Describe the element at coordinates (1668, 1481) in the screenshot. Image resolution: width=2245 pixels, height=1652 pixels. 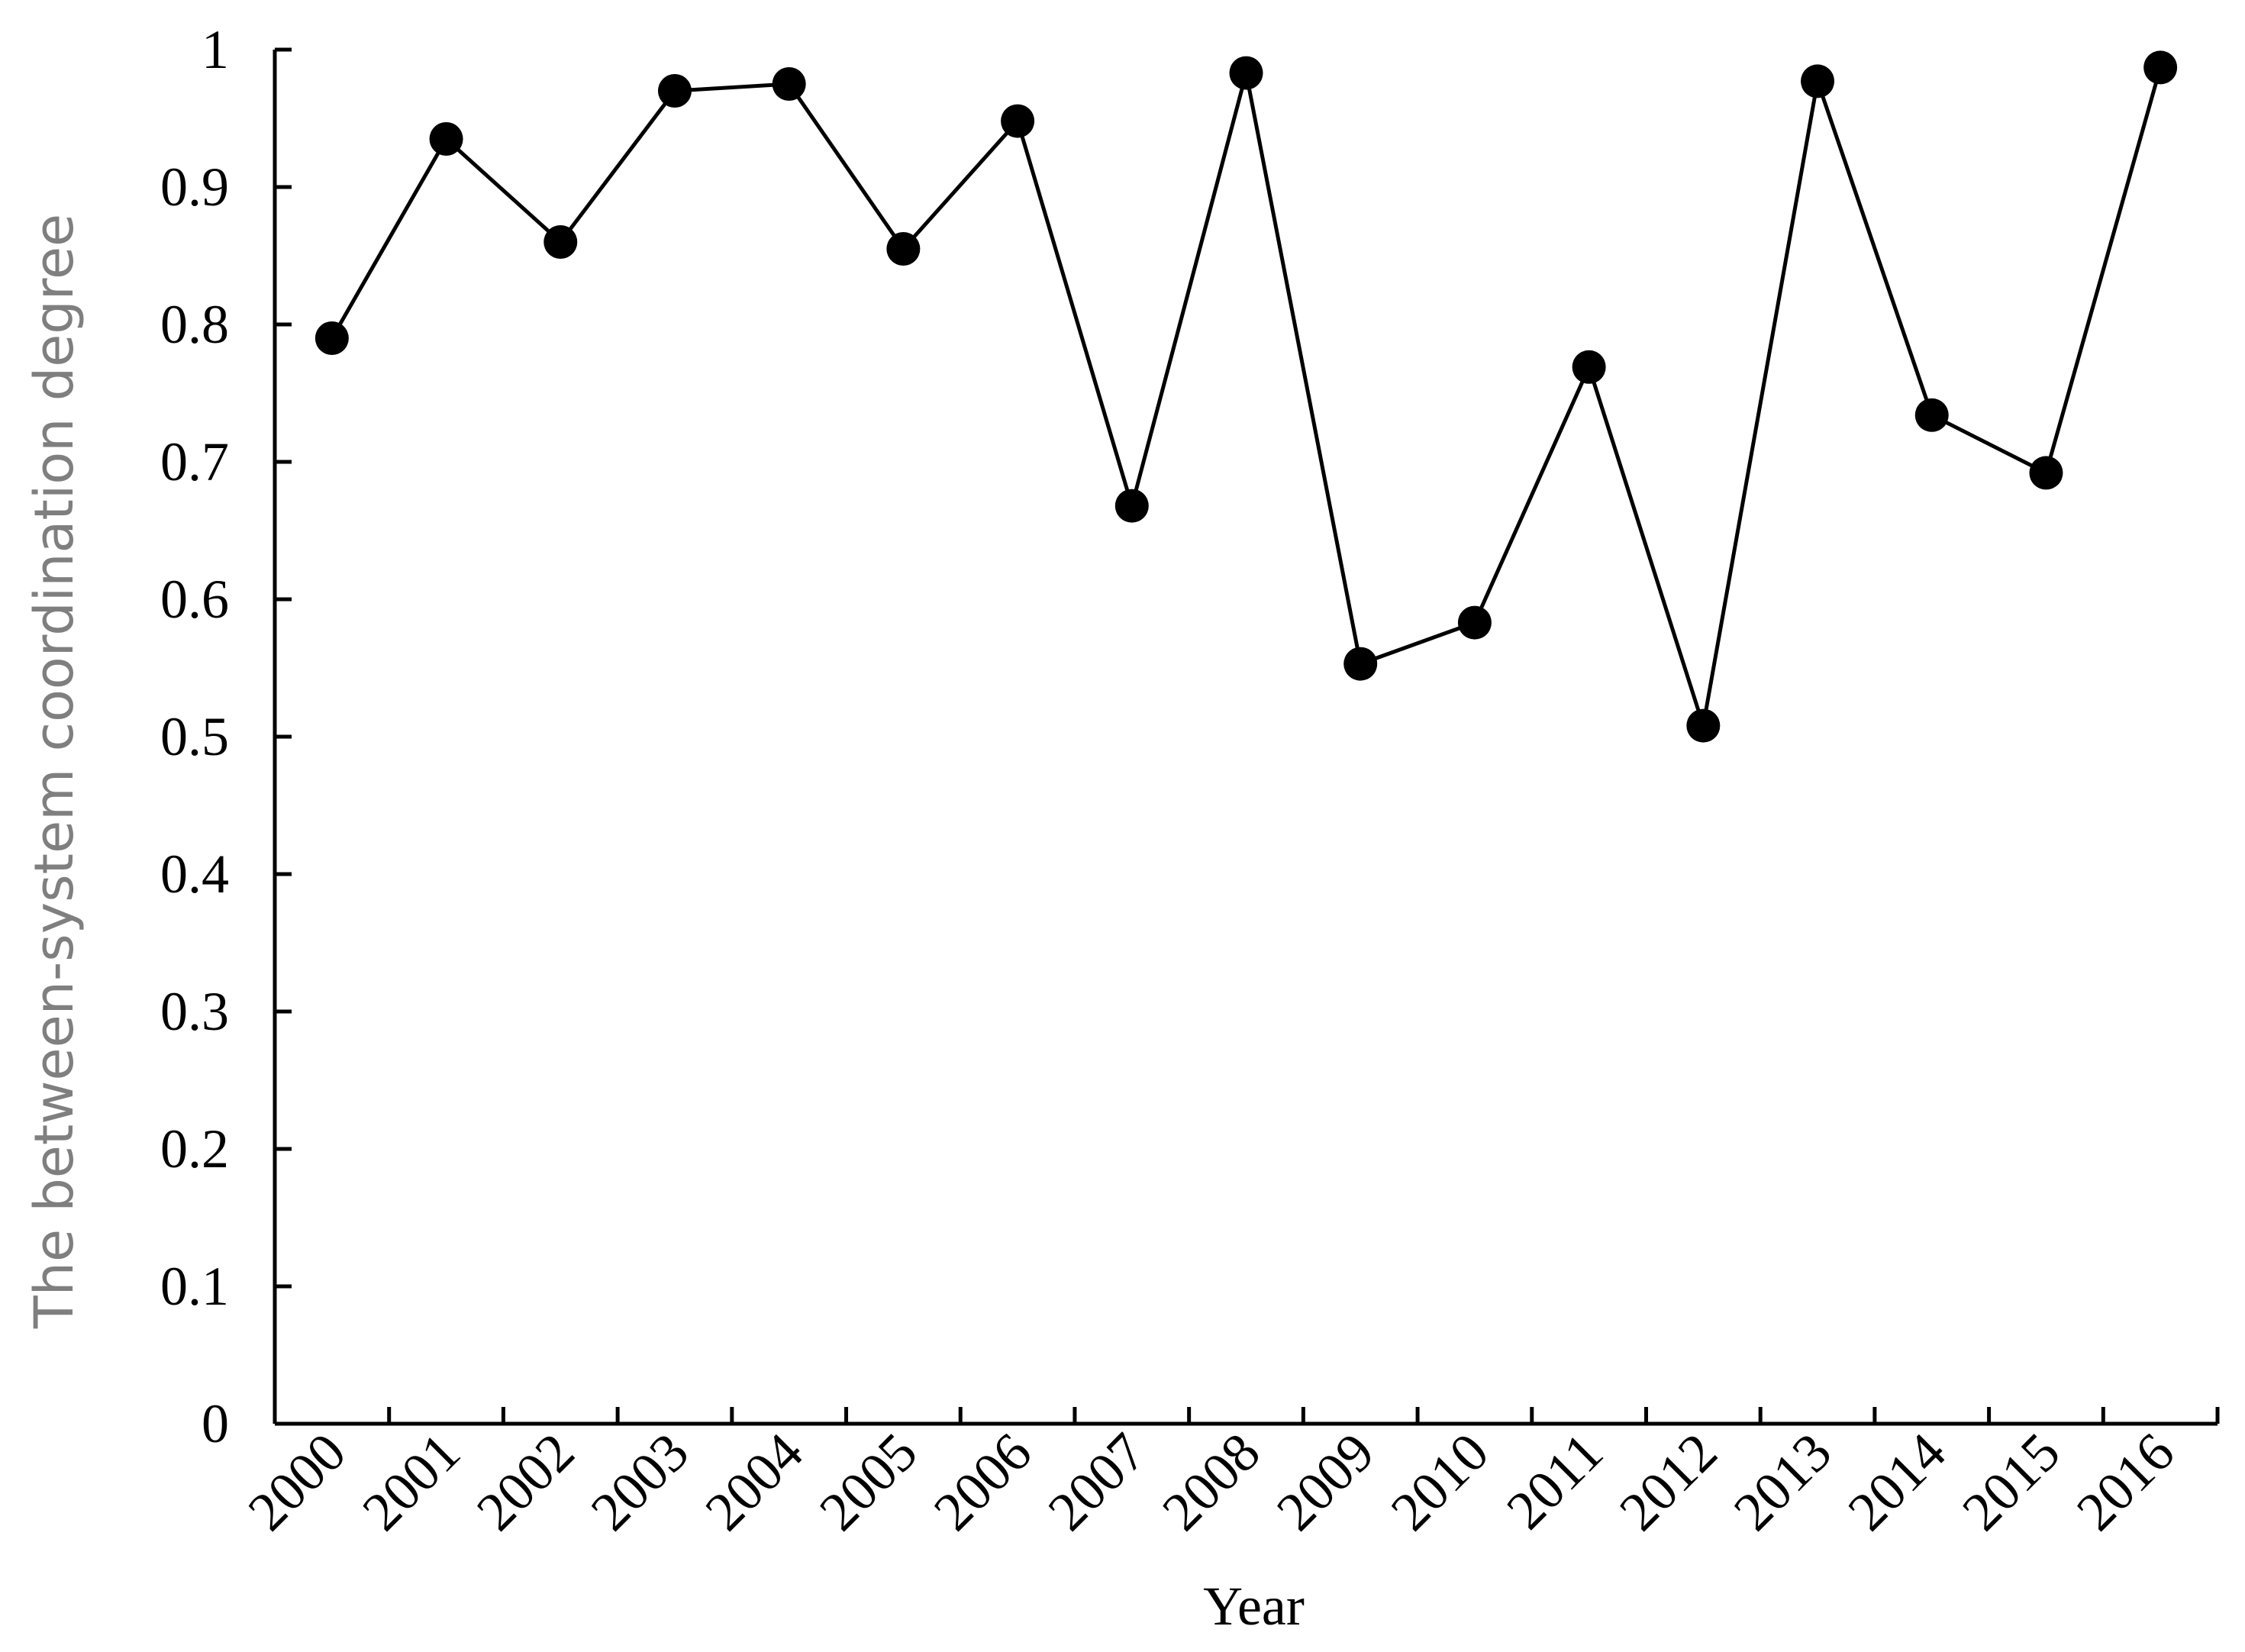
I see `x-tick-label: 2012` at that location.